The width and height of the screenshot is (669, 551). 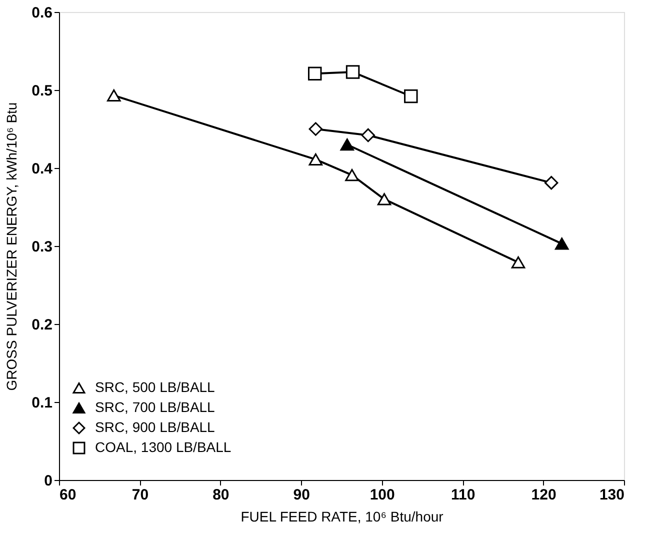 I want to click on x-tick-label: 130, so click(x=611, y=495).